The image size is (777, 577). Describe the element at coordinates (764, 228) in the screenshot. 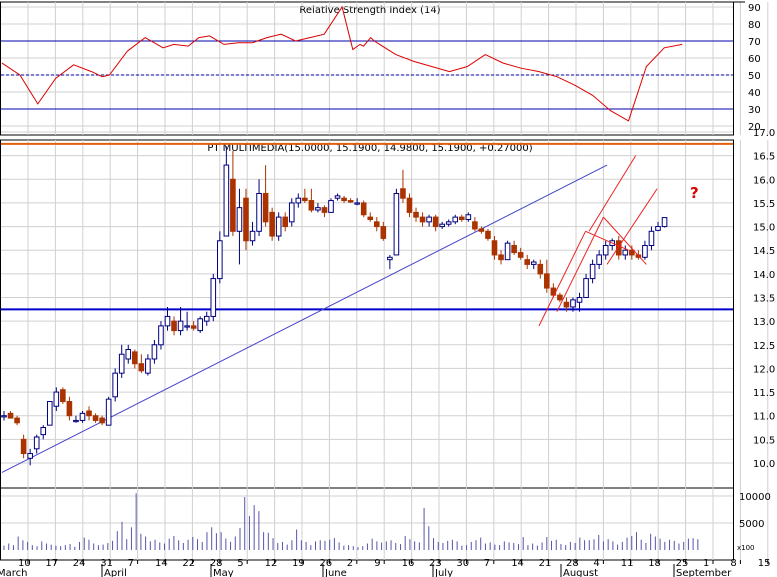

I see `price-tick-label: 15.0` at that location.